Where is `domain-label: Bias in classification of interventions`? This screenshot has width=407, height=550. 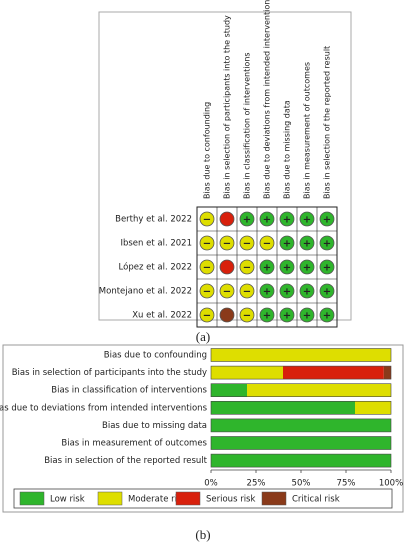
domain-label: Bias in classification of interventions is located at coordinates (247, 125).